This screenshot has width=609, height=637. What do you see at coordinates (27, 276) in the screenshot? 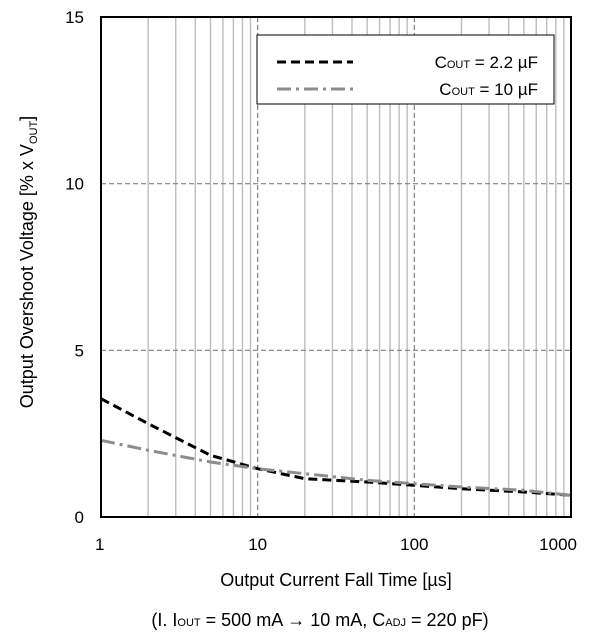
I see `y-axis-title-main: Output Overshoot Voltage [% x V` at bounding box center [27, 276].